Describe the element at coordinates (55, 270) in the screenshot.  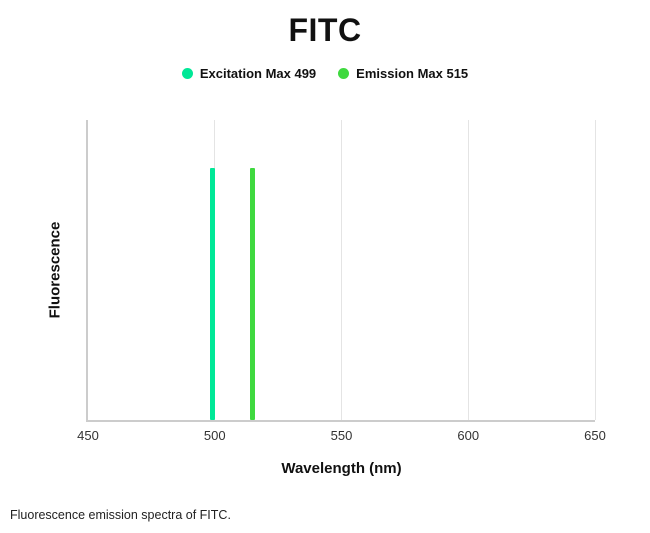
I see `y-axis-label: Fluorescence` at that location.